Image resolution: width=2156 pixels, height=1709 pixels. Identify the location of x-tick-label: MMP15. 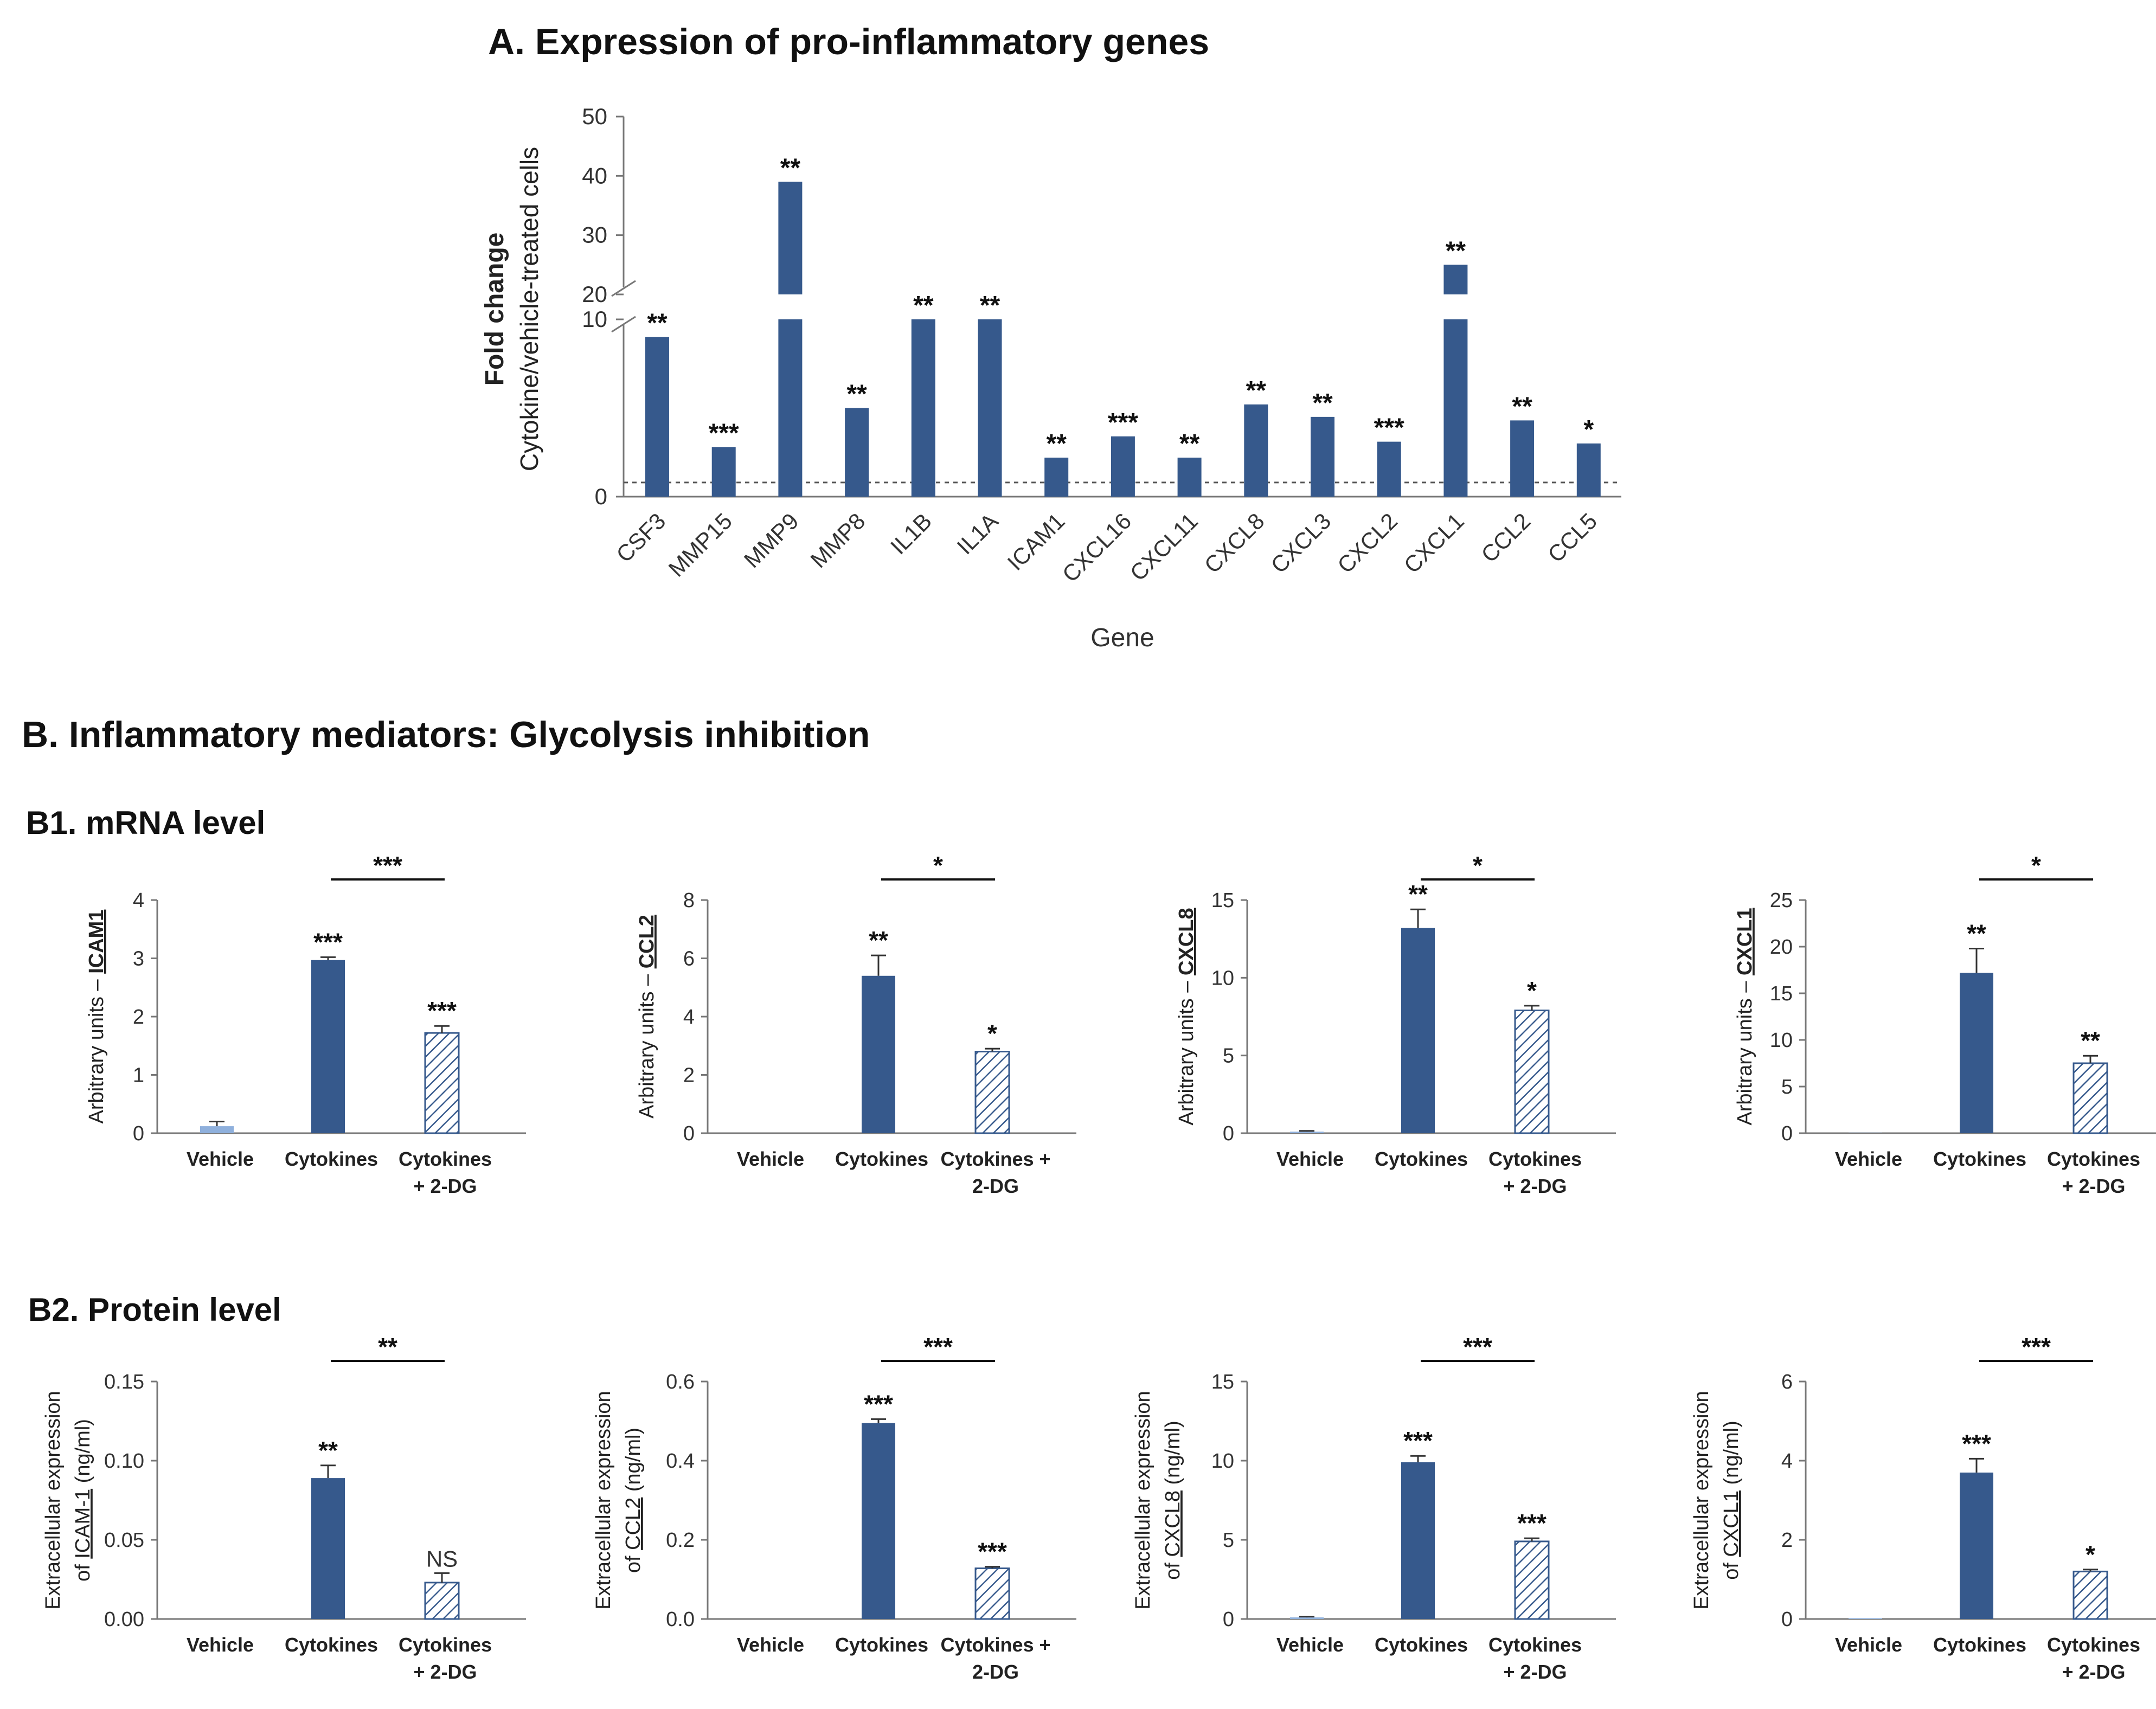
(700, 545).